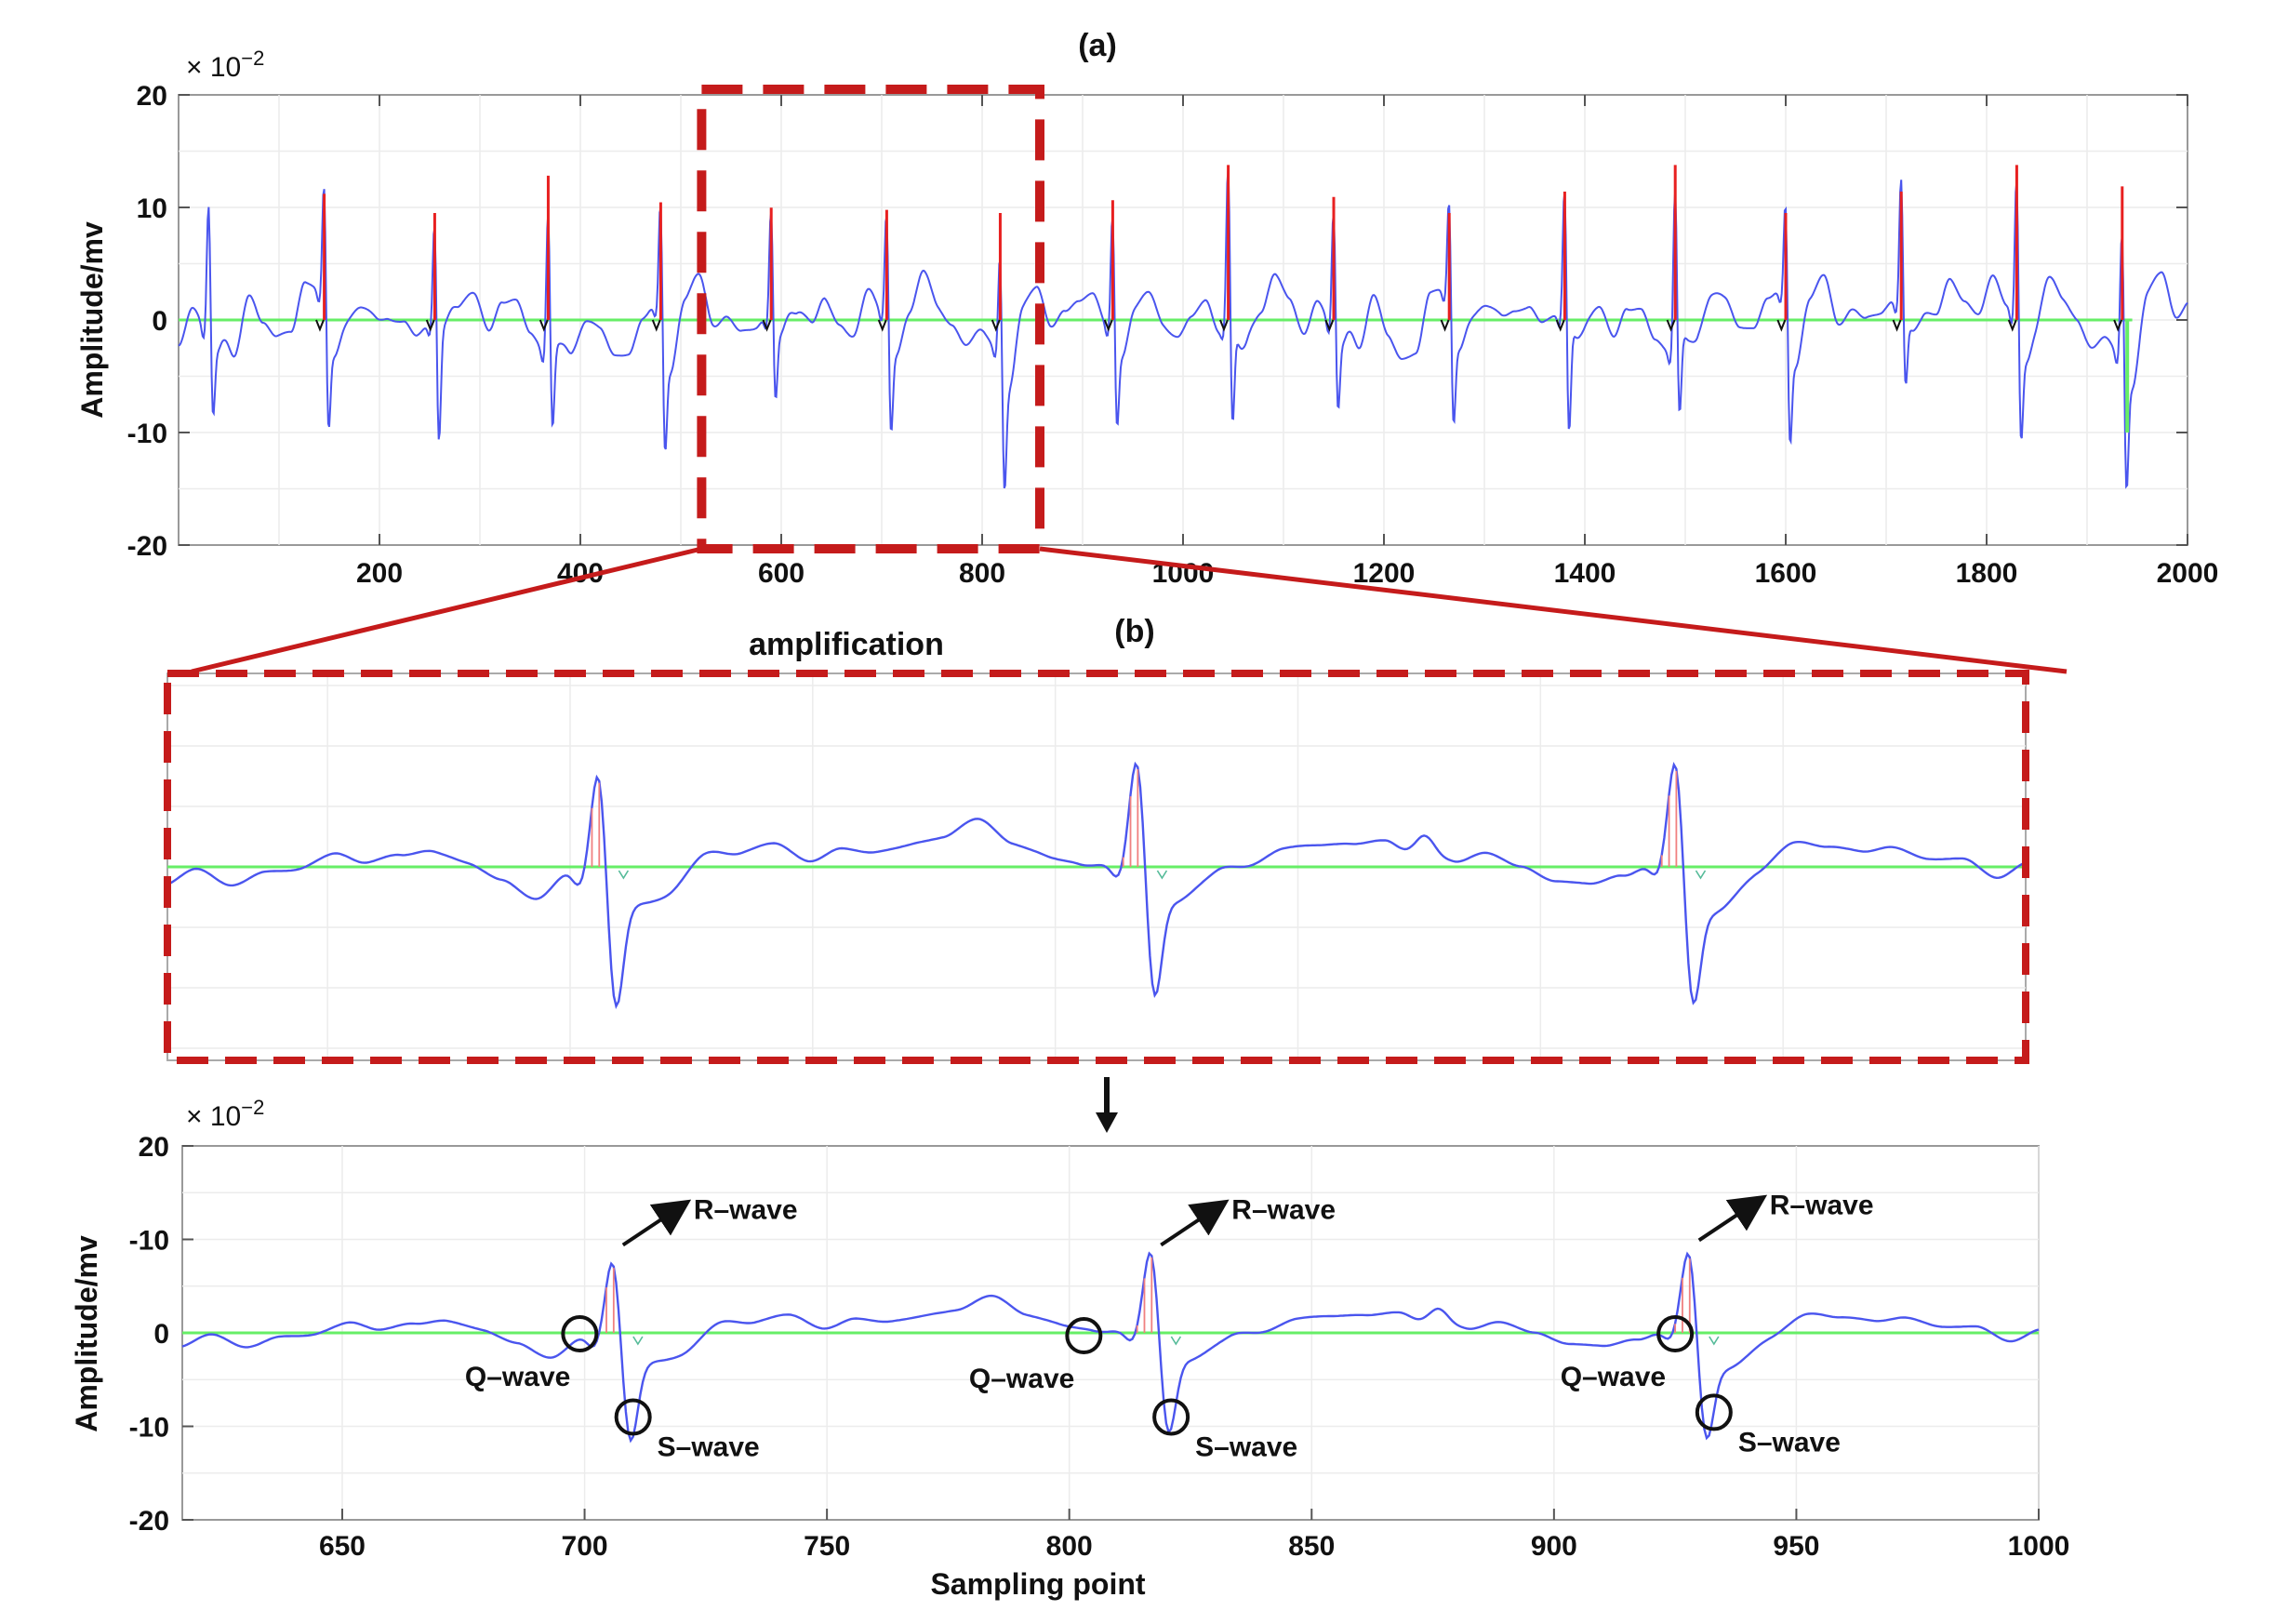 Image resolution: width=2274 pixels, height=1624 pixels. I want to click on panel-a-y-tick-labels: 20 10 0 -10 -20, so click(147, 321).